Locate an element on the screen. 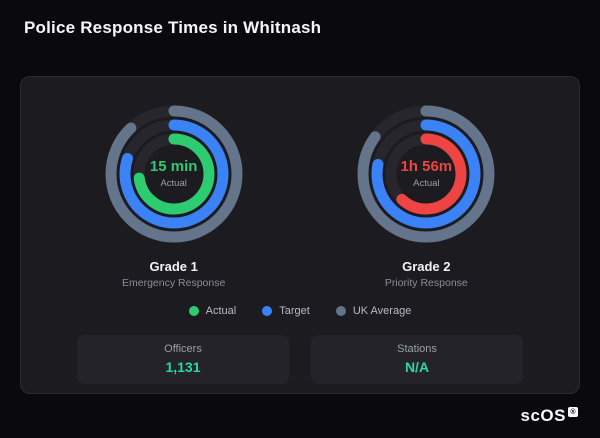 Image resolution: width=600 pixels, height=438 pixels. scos-logo: scOS ® is located at coordinates (549, 416).